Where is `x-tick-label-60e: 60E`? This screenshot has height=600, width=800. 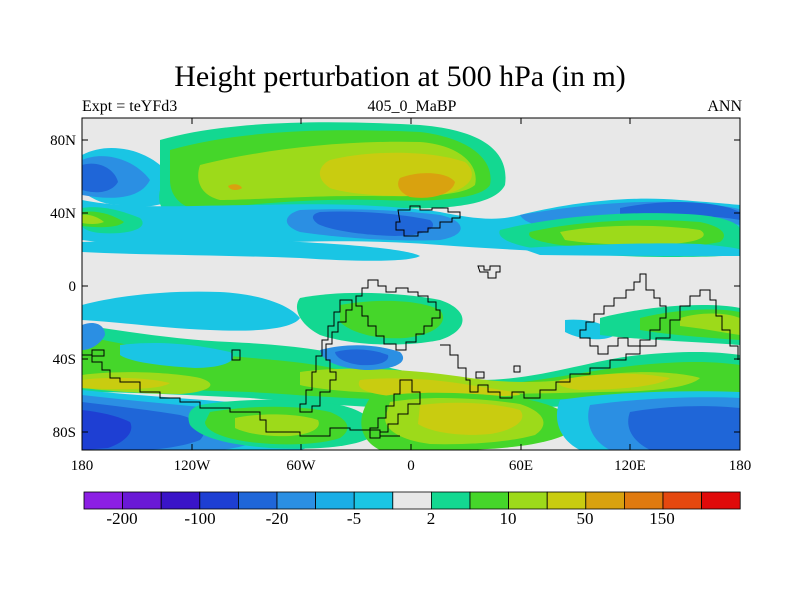 x-tick-label-60e: 60E is located at coordinates (521, 466).